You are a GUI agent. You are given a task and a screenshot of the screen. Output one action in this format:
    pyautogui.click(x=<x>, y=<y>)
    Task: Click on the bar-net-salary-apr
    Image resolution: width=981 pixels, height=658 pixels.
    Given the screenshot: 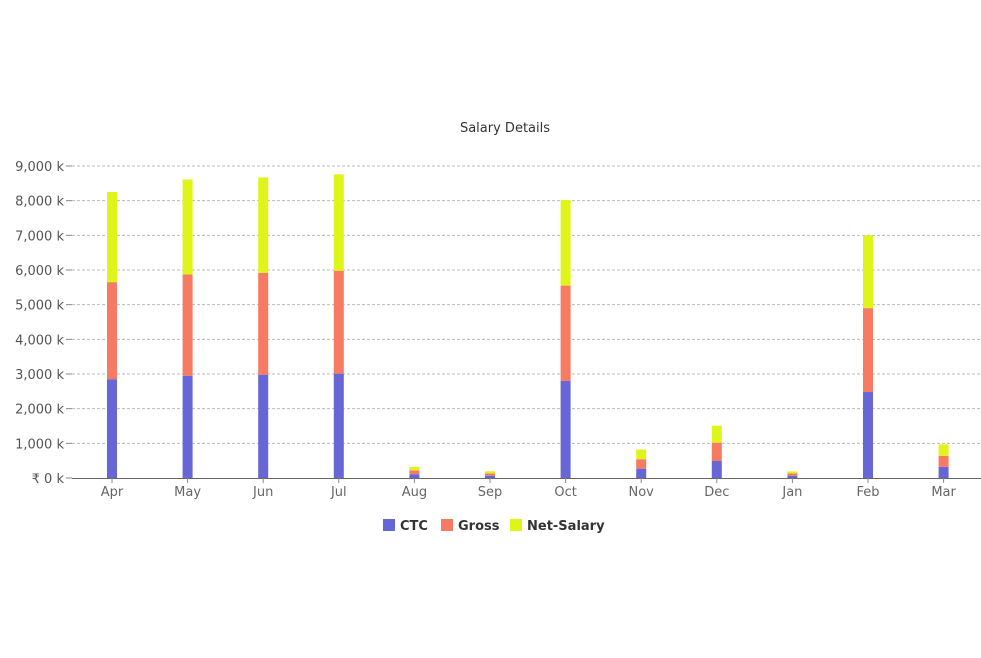 What is the action you would take?
    pyautogui.click(x=112, y=237)
    